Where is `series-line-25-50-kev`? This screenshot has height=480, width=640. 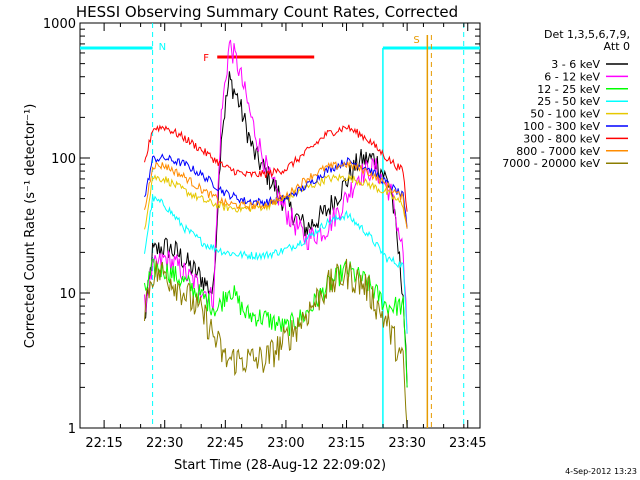
series-line-25-50-kev is located at coordinates (276, 264).